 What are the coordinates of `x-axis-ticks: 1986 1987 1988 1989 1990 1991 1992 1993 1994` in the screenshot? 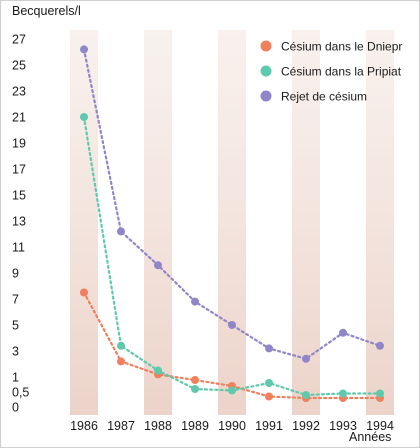 It's located at (232, 426).